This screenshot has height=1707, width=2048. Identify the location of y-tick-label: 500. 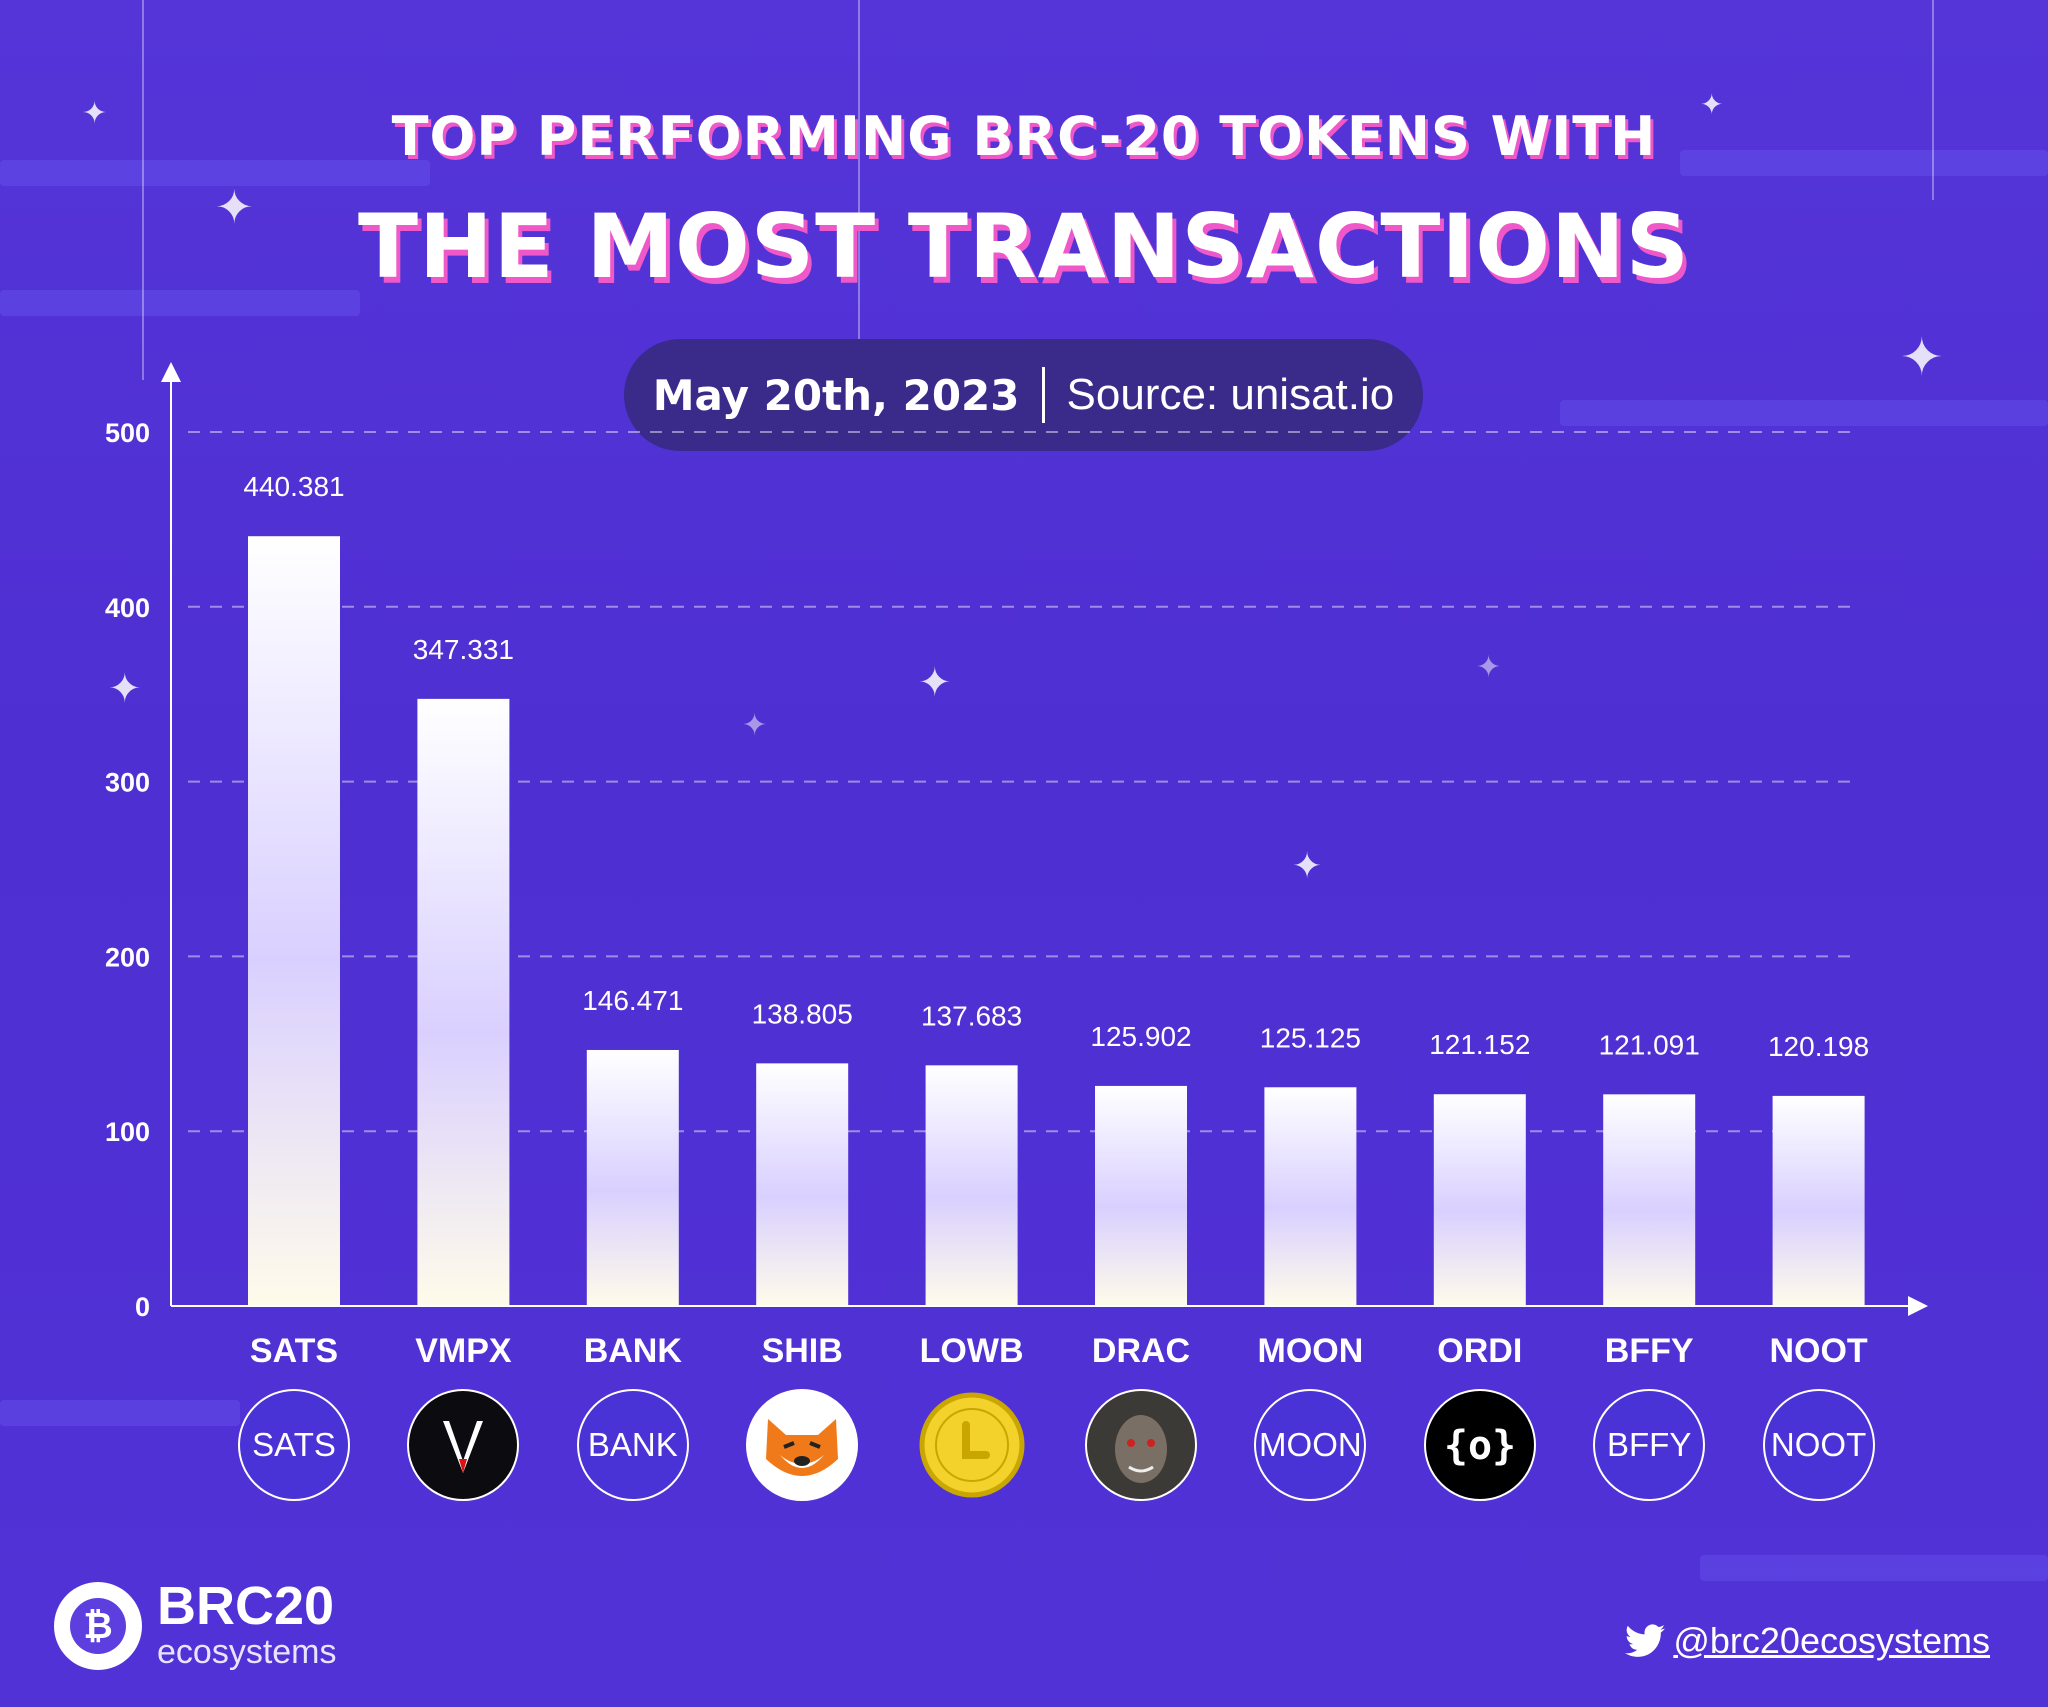
(127, 433).